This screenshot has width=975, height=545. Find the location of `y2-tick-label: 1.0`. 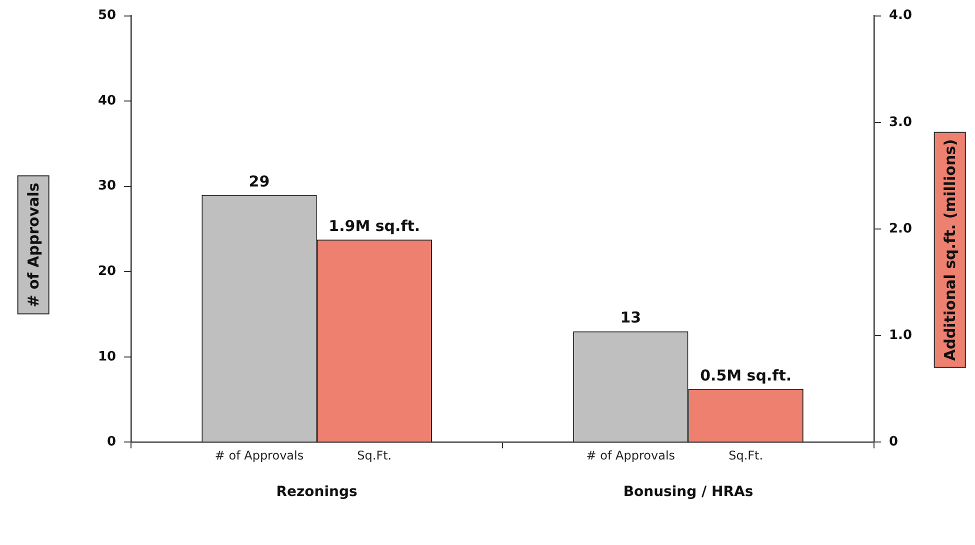

y2-tick-label: 1.0 is located at coordinates (900, 335).